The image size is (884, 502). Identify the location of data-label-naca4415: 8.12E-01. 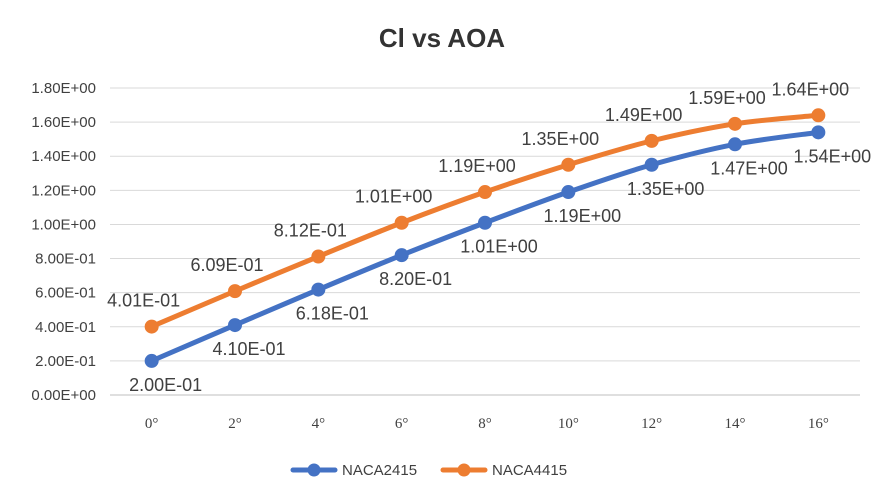
(310, 231).